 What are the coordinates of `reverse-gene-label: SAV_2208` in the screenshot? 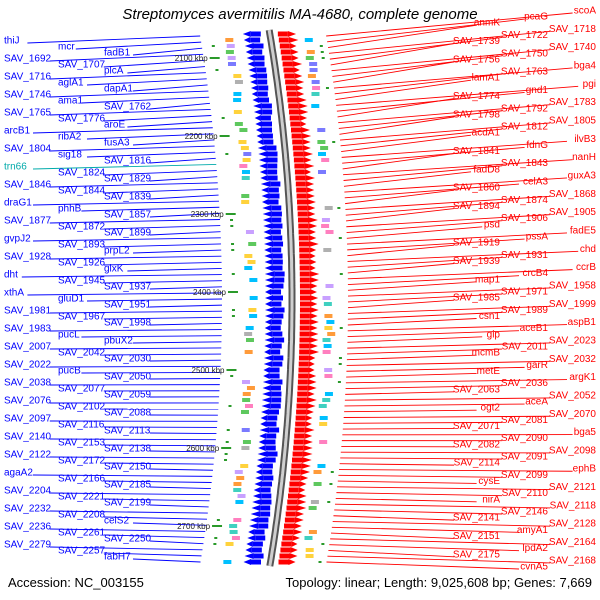 It's located at (82, 515).